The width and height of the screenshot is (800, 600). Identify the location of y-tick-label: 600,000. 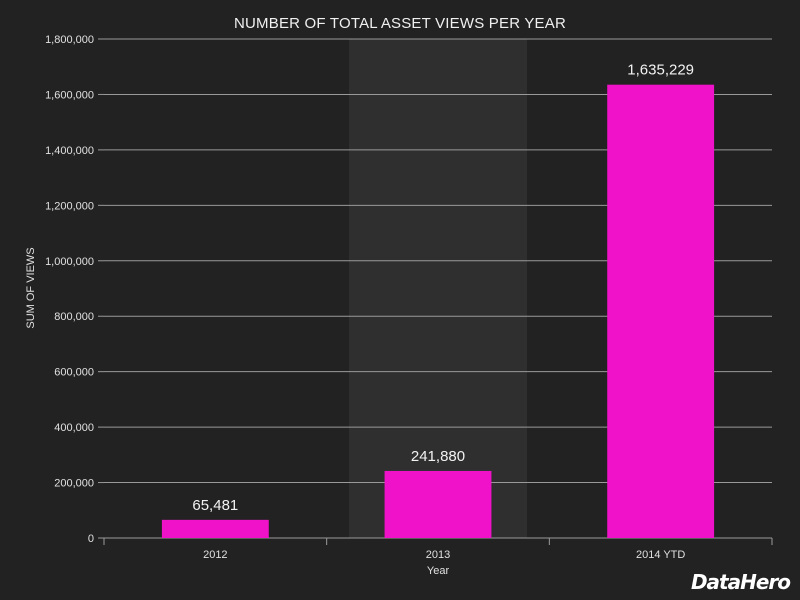
(74, 373).